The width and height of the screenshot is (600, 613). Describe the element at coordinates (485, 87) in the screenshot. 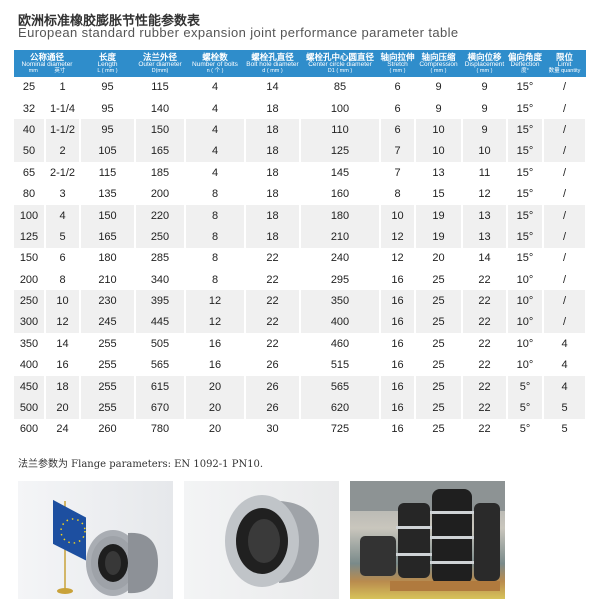

I see `table-cell: 9` at that location.